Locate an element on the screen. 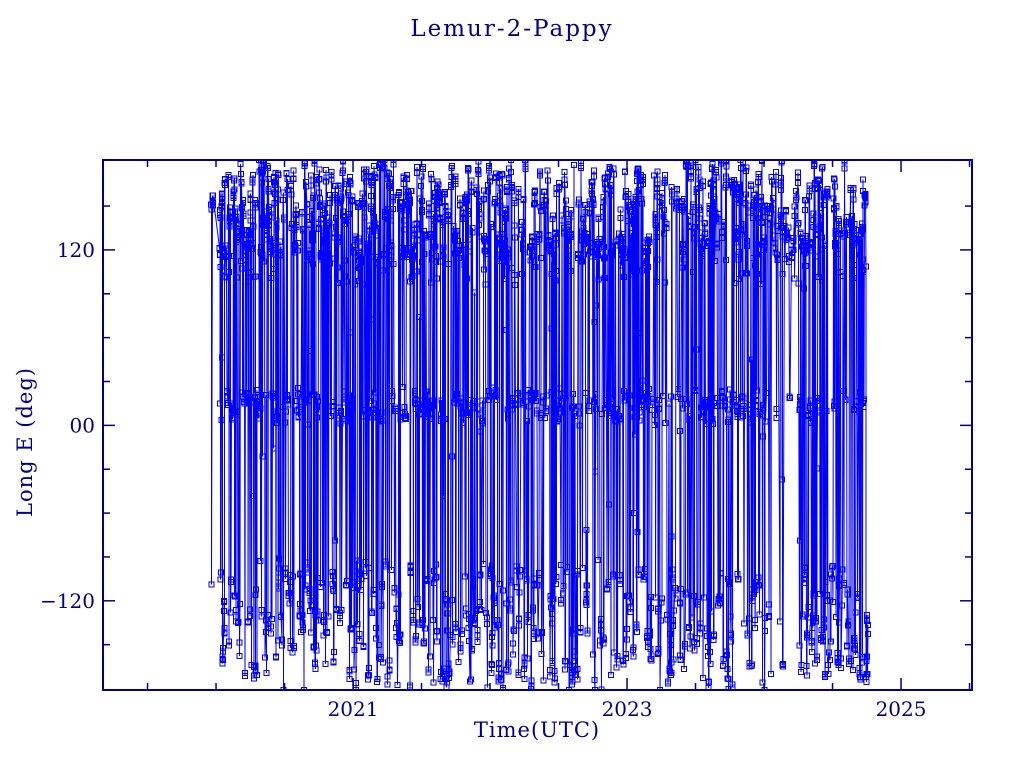 Image resolution: width=1024 pixels, height=768 pixels. chart-title: Lemur-2-Pappy is located at coordinates (512, 29).